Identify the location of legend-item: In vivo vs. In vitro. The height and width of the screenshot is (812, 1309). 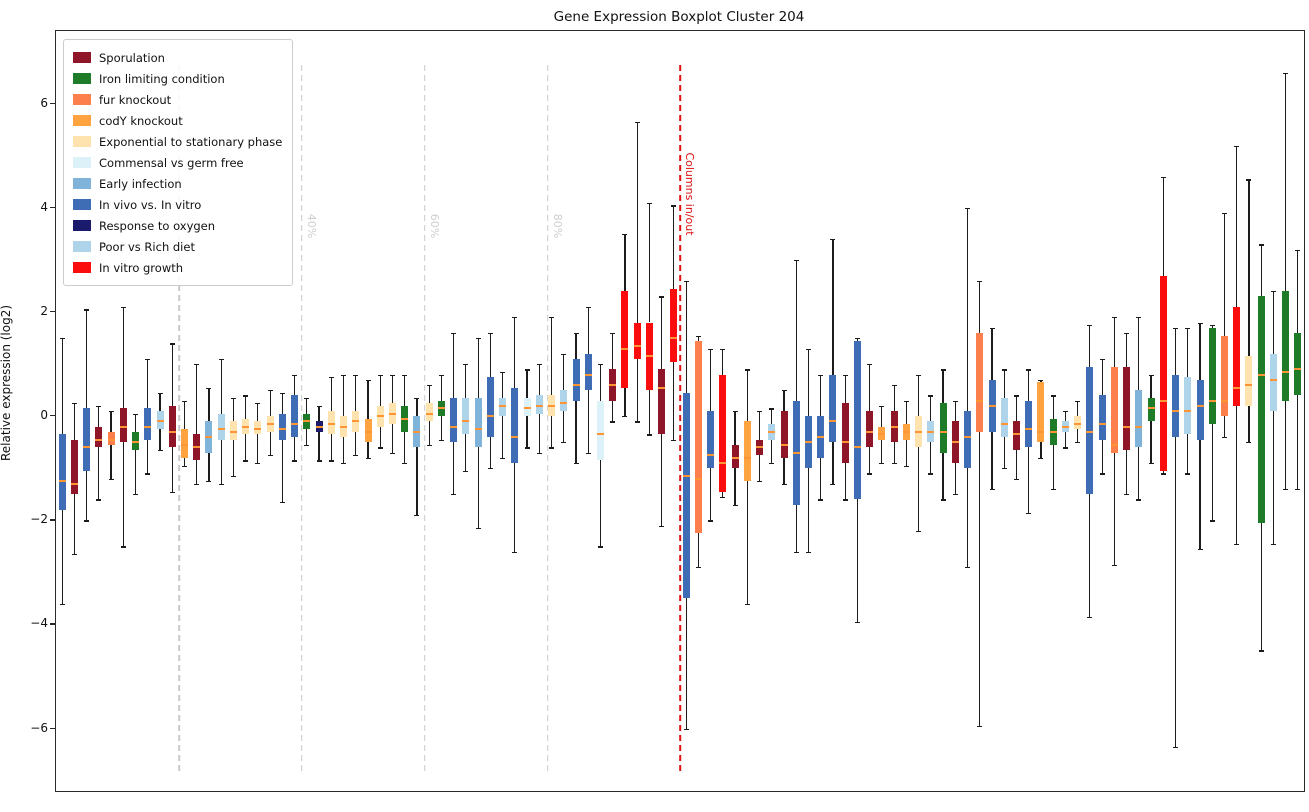
(177, 204).